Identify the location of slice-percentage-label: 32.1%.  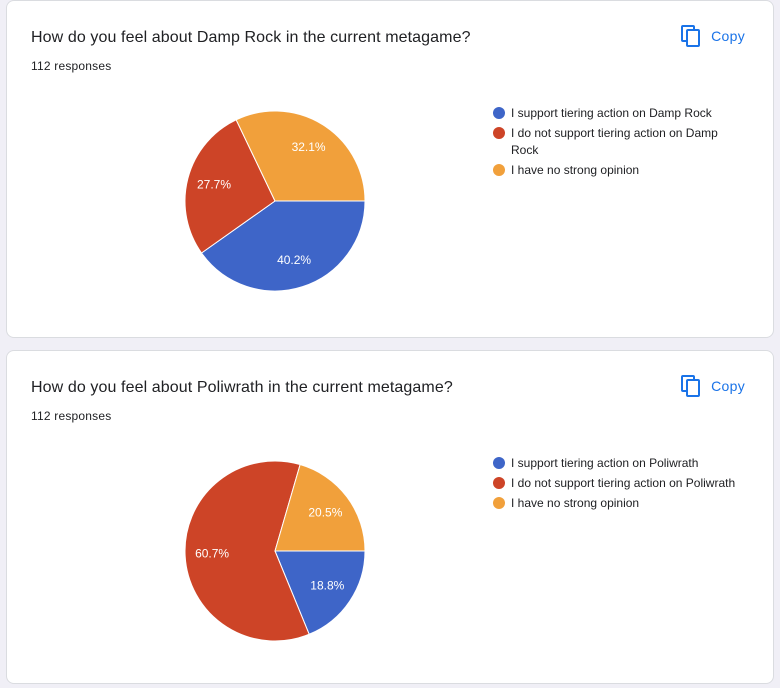
(309, 147).